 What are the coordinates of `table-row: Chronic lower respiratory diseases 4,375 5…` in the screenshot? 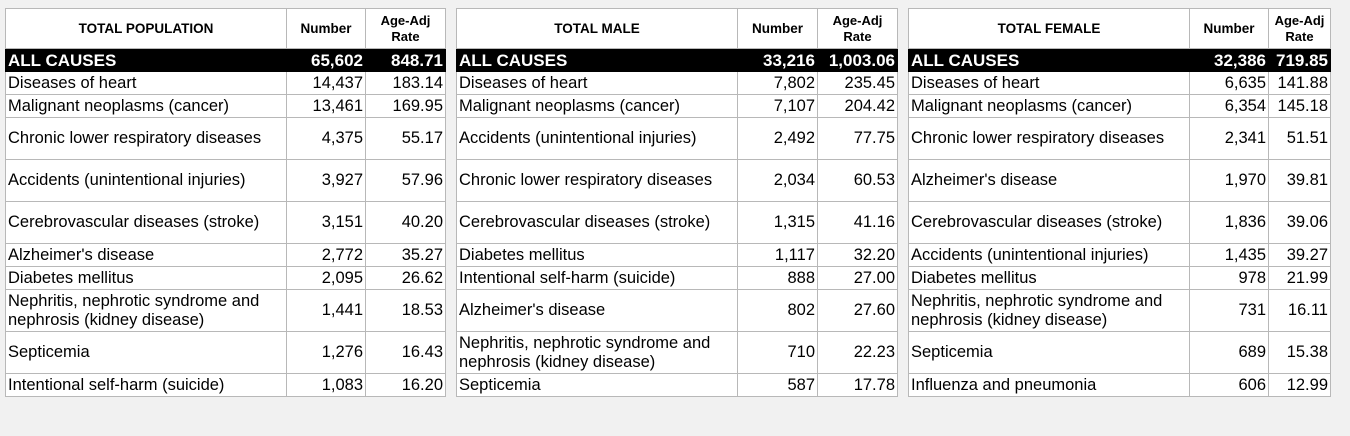 It's located at (225, 138).